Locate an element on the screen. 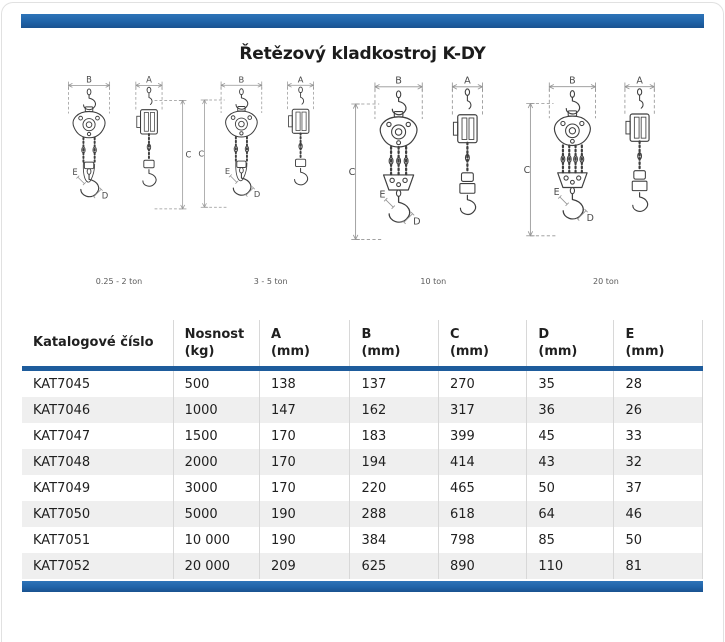 Image resolution: width=725 pixels, height=642 pixels. table-row: KAT7046 1000 147 162 317 36 26 is located at coordinates (362, 410).